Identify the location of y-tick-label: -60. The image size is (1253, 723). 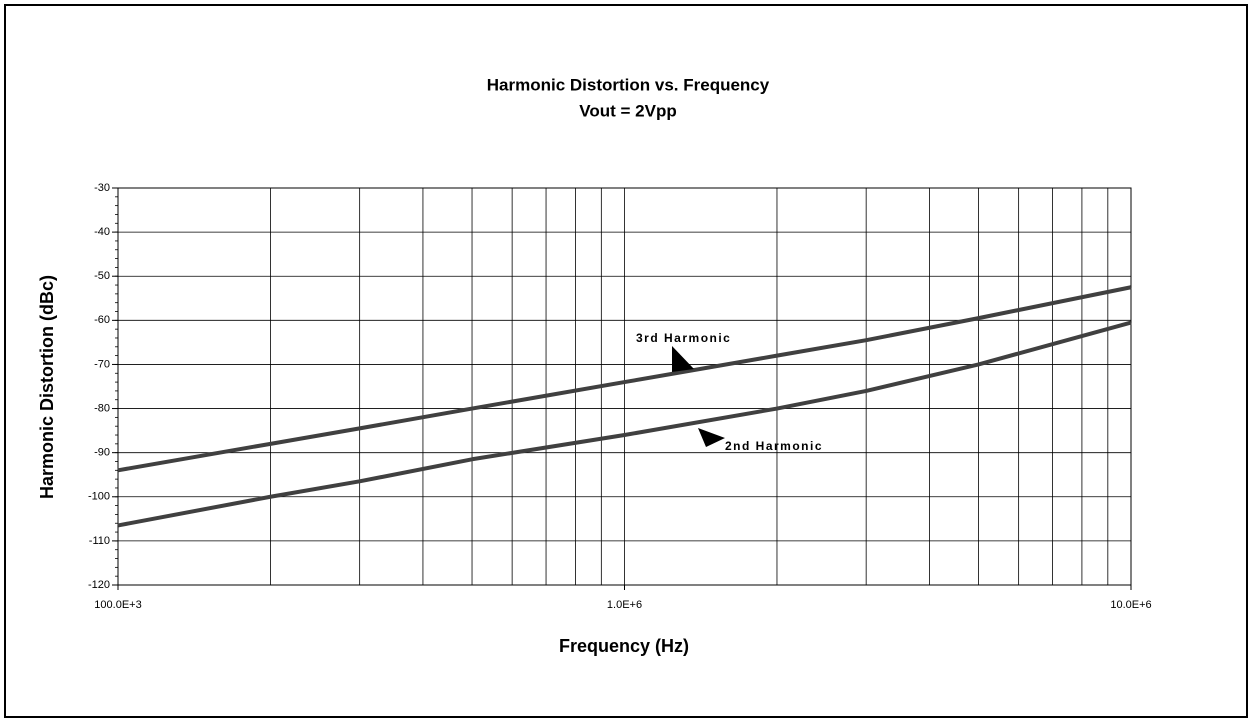
(102, 320).